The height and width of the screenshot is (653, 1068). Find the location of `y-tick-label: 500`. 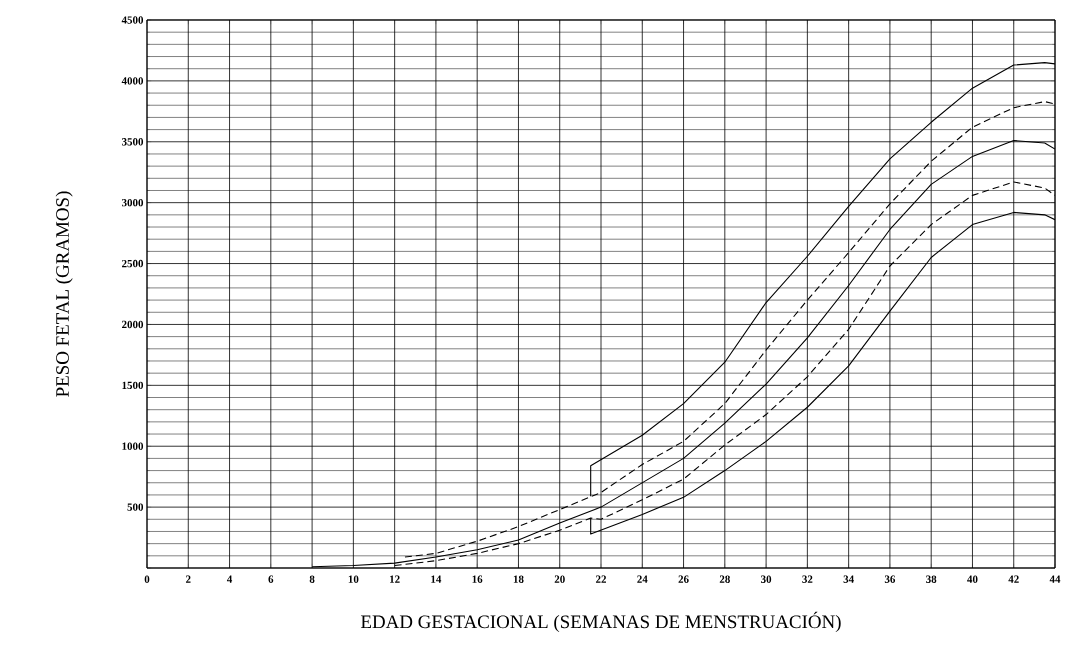

y-tick-label: 500 is located at coordinates (135, 507).